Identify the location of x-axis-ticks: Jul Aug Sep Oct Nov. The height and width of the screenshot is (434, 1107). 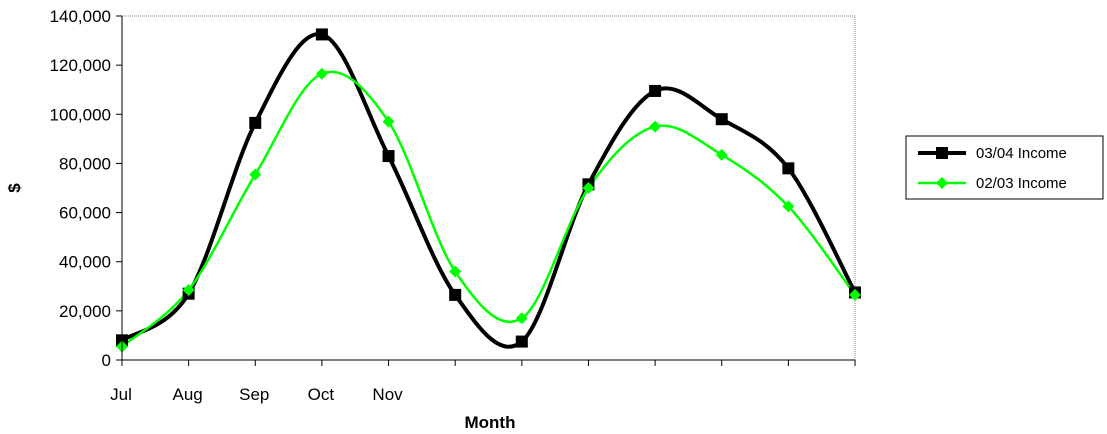
(483, 382).